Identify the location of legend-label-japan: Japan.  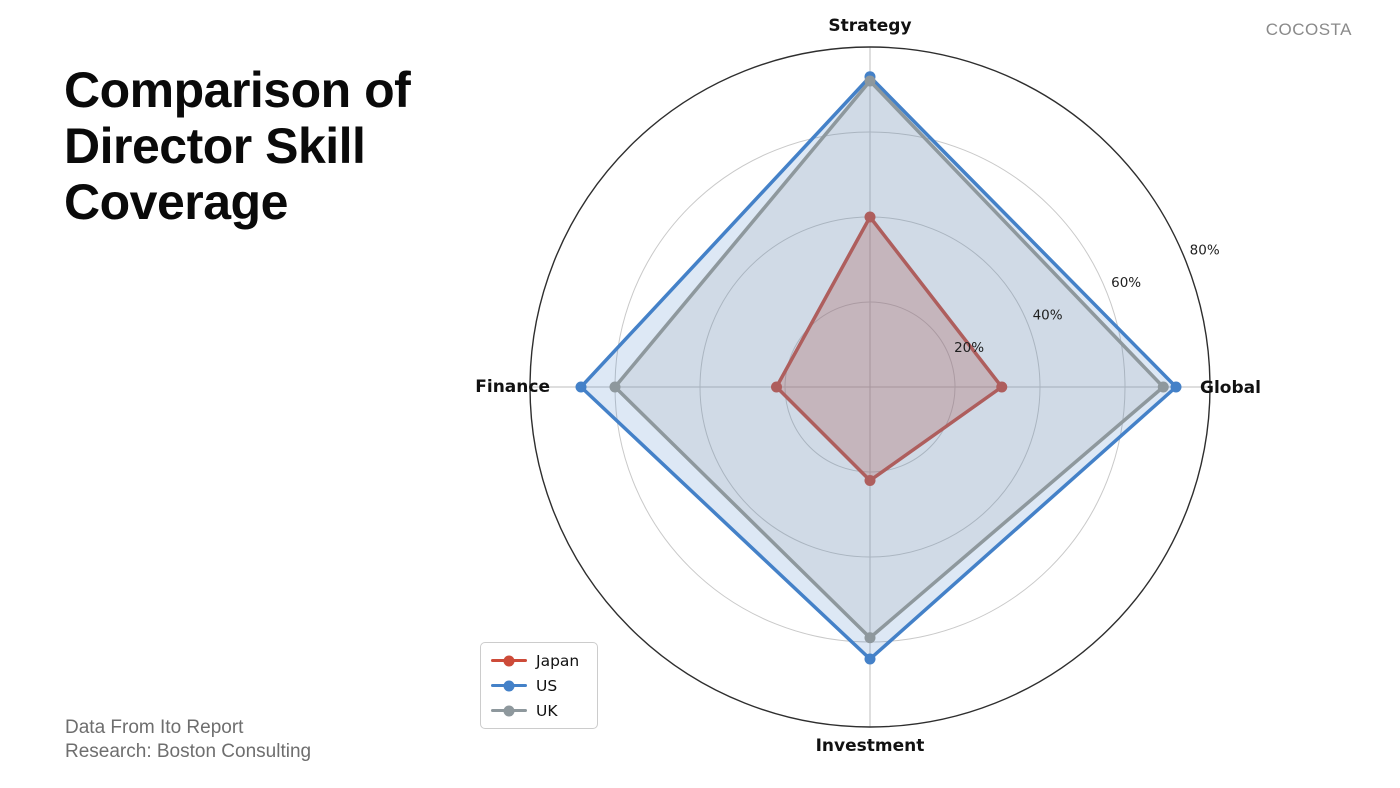
(558, 660).